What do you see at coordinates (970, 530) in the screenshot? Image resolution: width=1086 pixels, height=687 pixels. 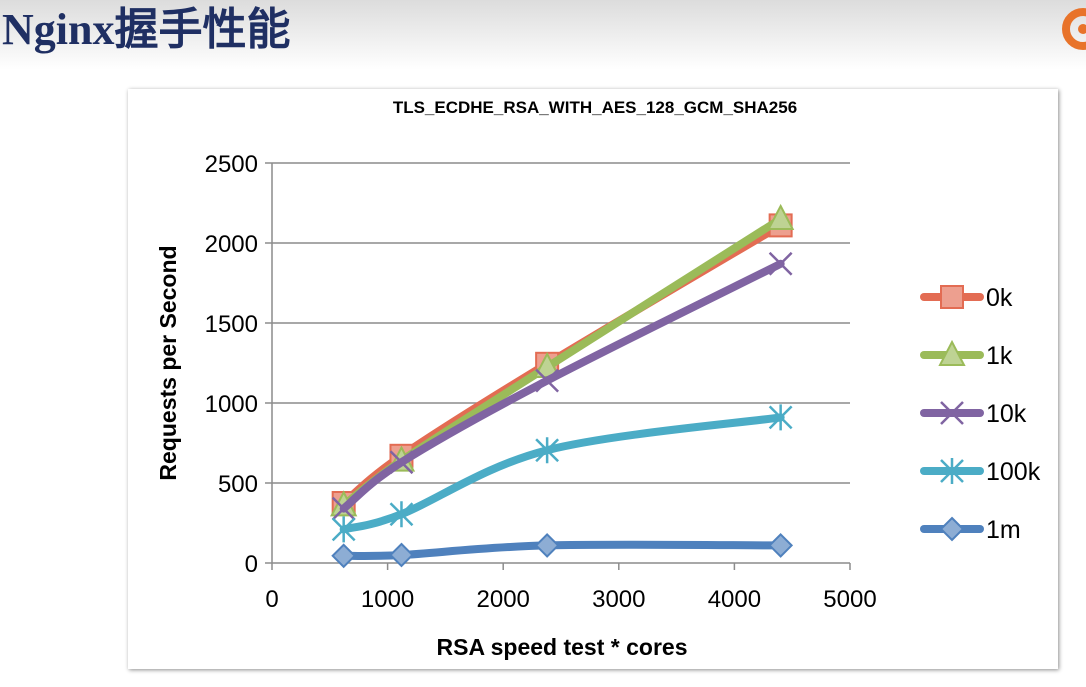 I see `legend-entry-1m: 1m` at bounding box center [970, 530].